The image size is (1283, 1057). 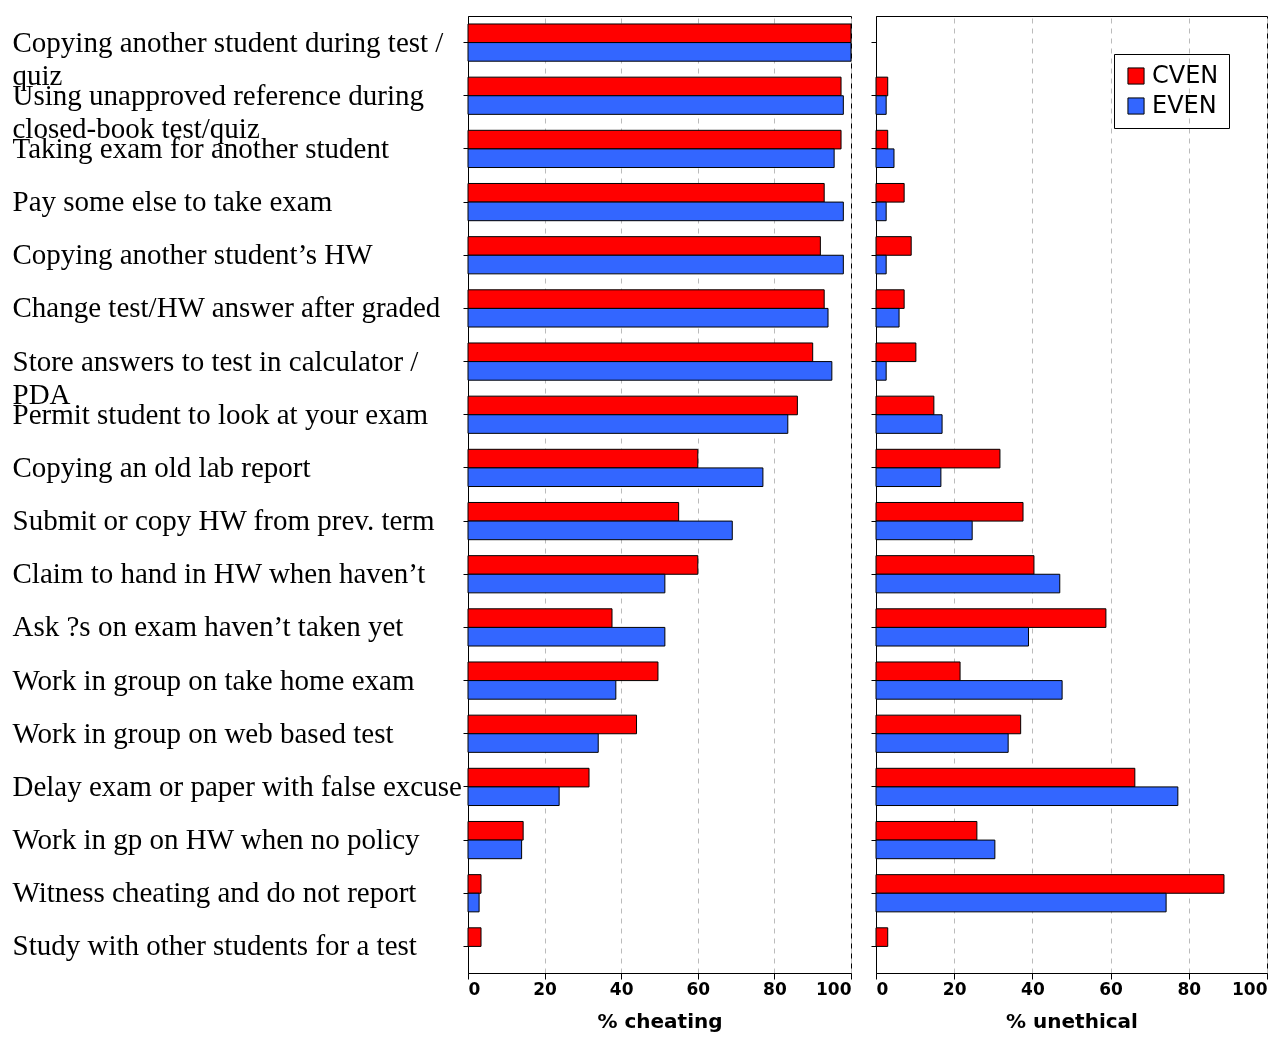 What do you see at coordinates (161, 466) in the screenshot?
I see `y-tick-label: Copying an old lab report` at bounding box center [161, 466].